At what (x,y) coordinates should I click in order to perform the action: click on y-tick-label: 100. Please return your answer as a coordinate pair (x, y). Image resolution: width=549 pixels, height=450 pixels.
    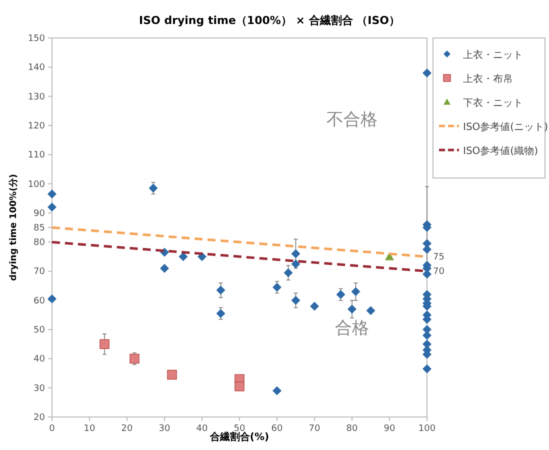
    Looking at the image, I should click on (37, 185).